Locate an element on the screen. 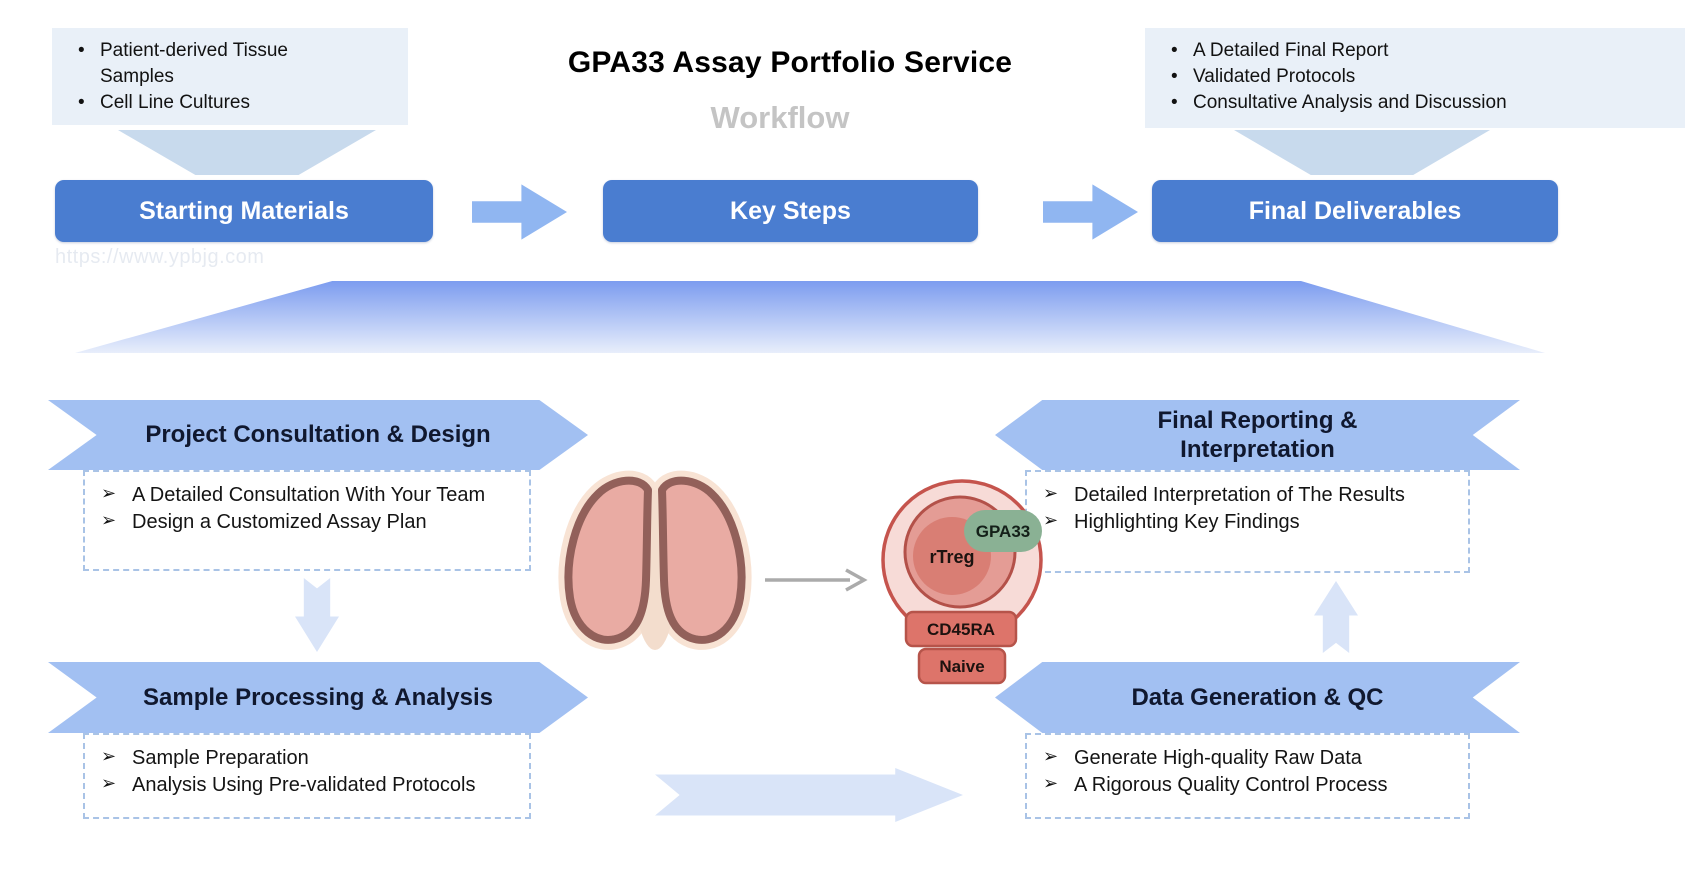 This screenshot has width=1702, height=889. banner-title: Data Generation & QC is located at coordinates (1257, 697).